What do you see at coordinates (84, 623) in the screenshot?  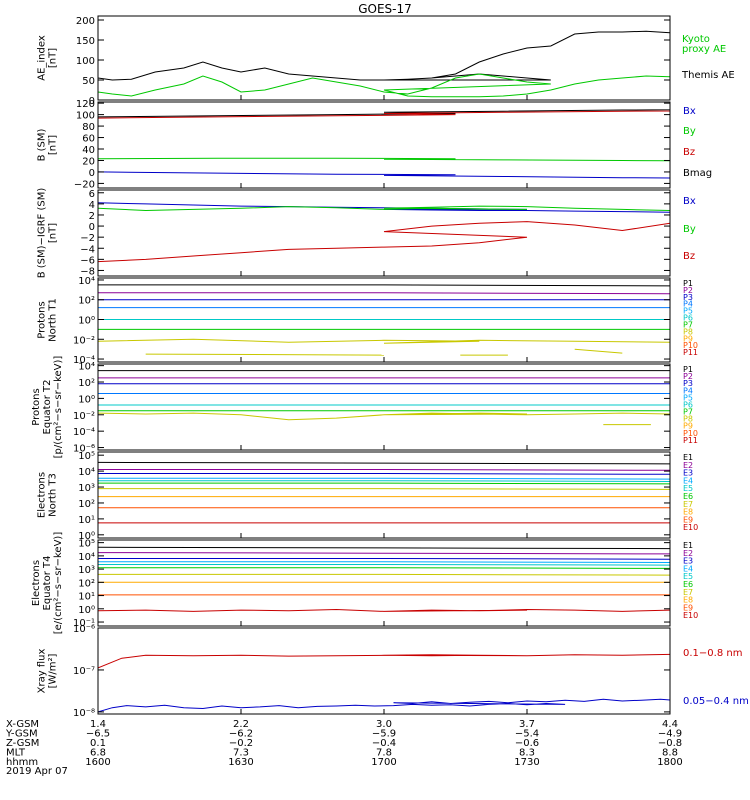 I see `y-tick-label: 10⁻¹` at bounding box center [84, 623].